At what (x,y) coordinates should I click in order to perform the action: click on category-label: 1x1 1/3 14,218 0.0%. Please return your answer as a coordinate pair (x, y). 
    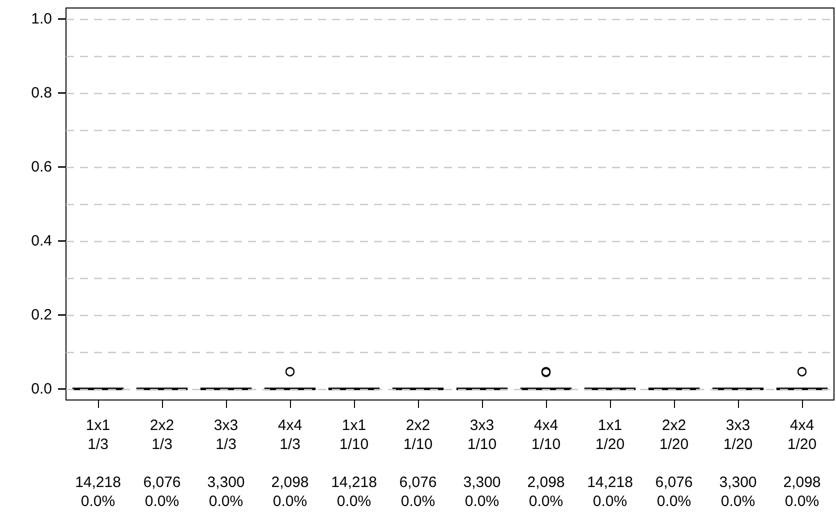
    Looking at the image, I should click on (98, 463).